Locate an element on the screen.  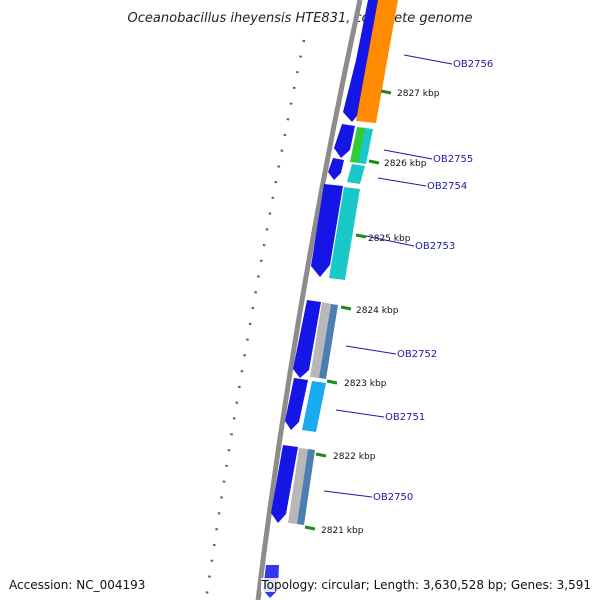
gene-arrow-ob2752 is located at coordinates (307, 339).